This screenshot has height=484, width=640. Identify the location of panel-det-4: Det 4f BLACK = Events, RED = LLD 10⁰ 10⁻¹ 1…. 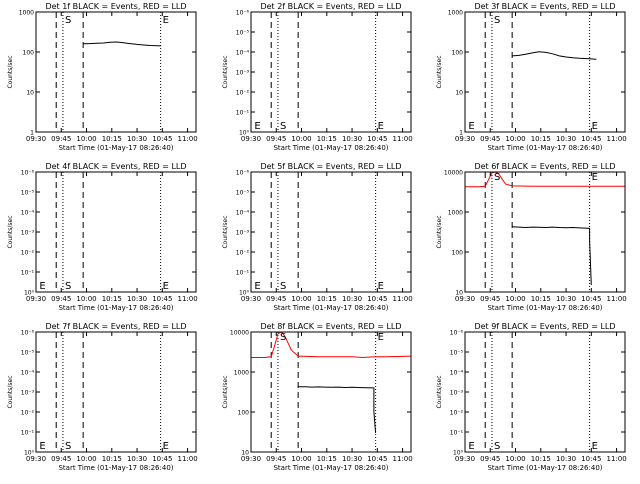
(102, 237).